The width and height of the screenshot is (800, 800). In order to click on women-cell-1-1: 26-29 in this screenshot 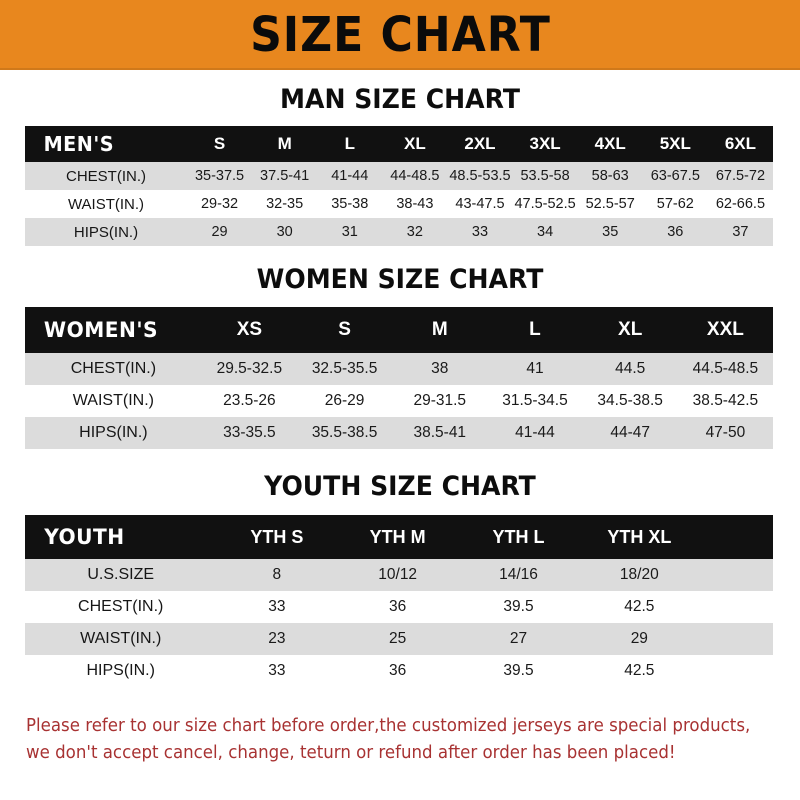, I will do `click(344, 400)`.